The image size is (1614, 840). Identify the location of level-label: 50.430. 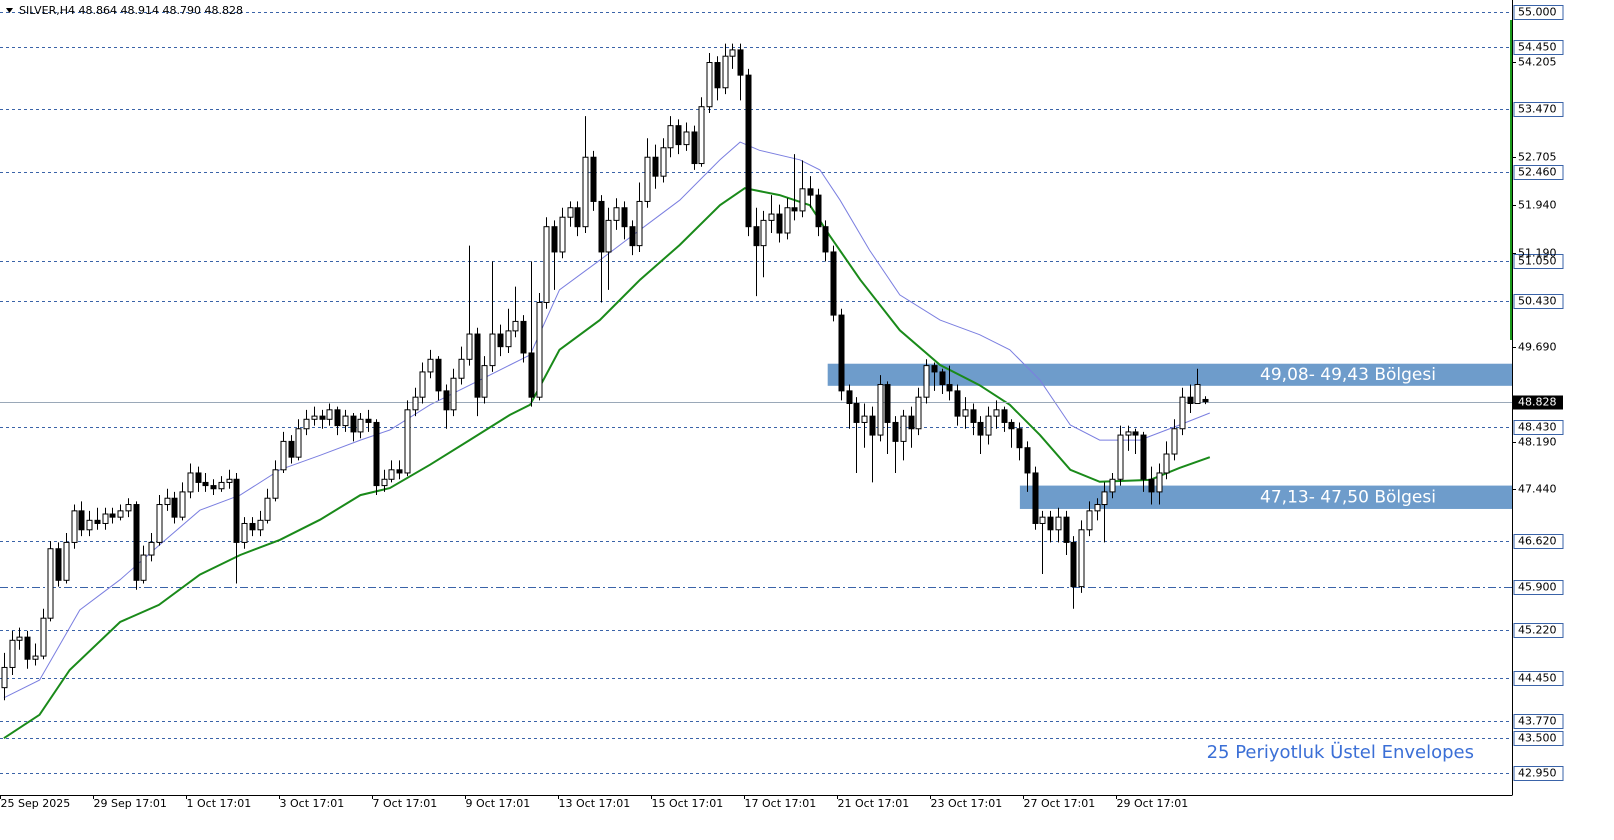
(1537, 301).